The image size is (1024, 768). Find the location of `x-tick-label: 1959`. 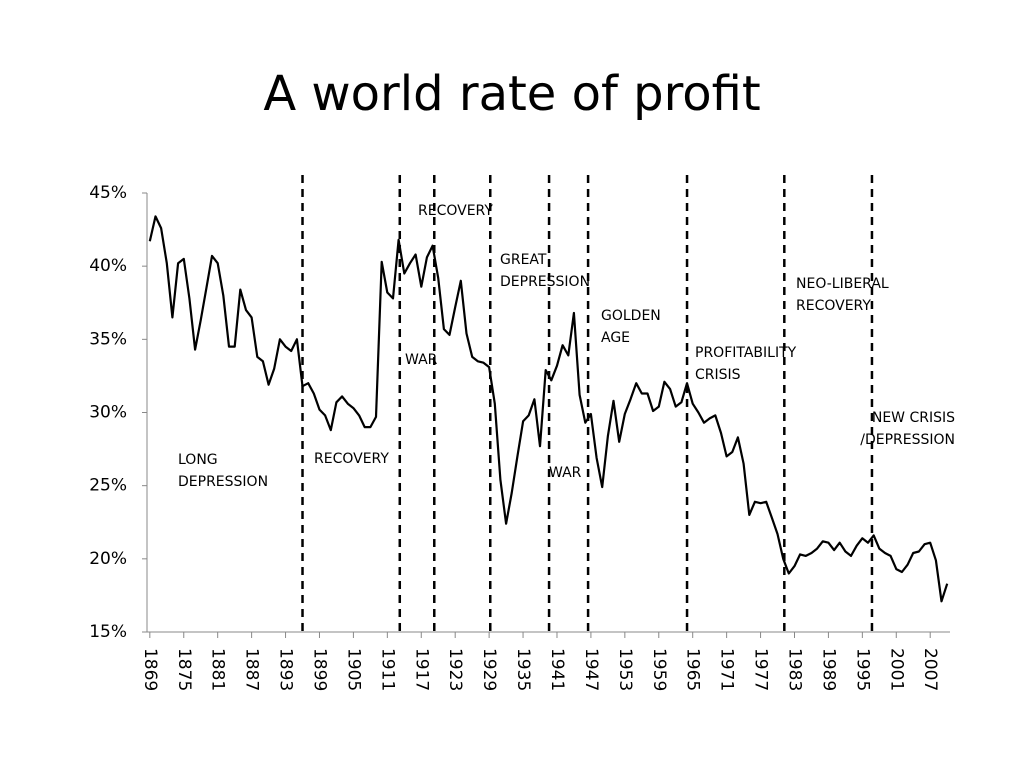

x-tick-label: 1959 is located at coordinates (659, 669).